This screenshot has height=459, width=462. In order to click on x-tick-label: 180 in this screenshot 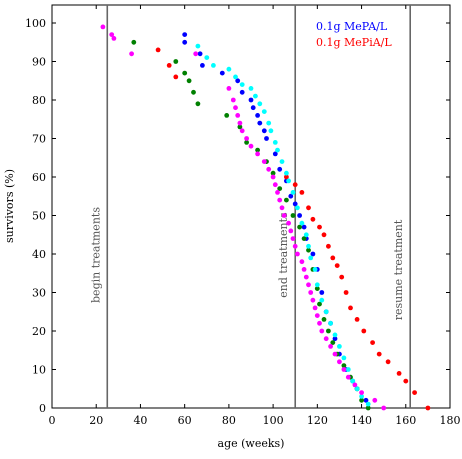, I will do `click(450, 420)`.